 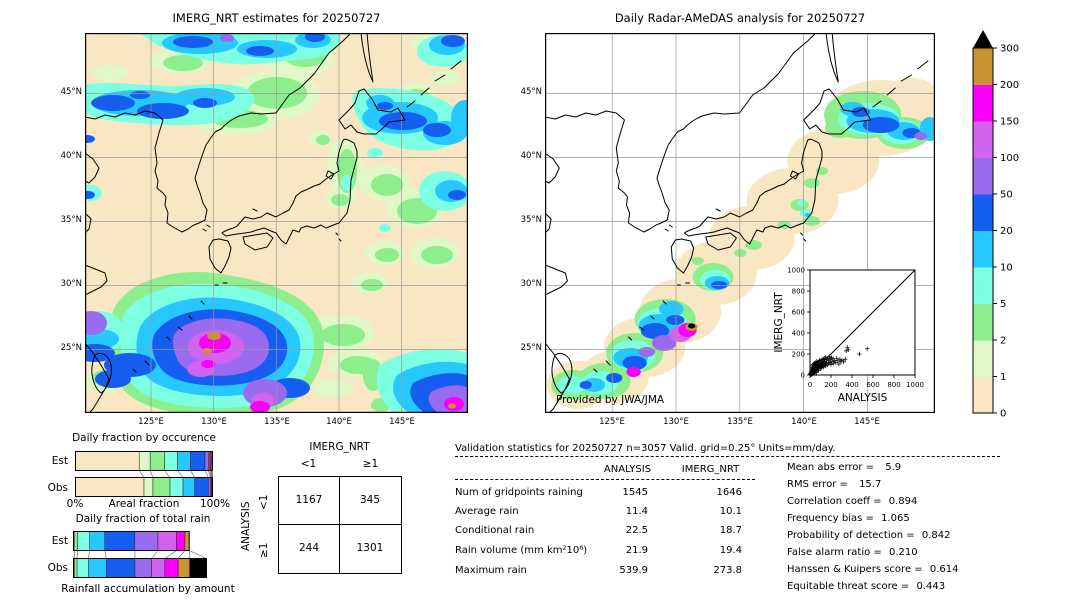 I want to click on score-pod: Probability of detection = 0.842, so click(x=868, y=535).